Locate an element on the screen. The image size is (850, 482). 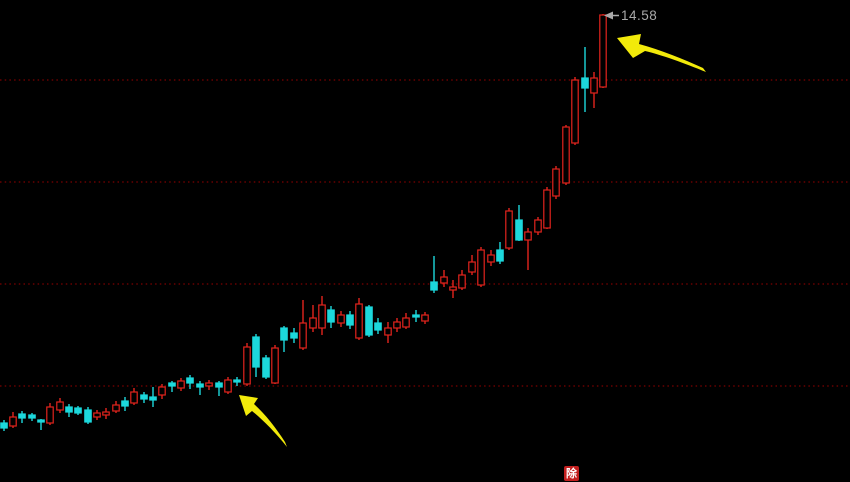
annotation-arrow-bottom is located at coordinates (263, 421).